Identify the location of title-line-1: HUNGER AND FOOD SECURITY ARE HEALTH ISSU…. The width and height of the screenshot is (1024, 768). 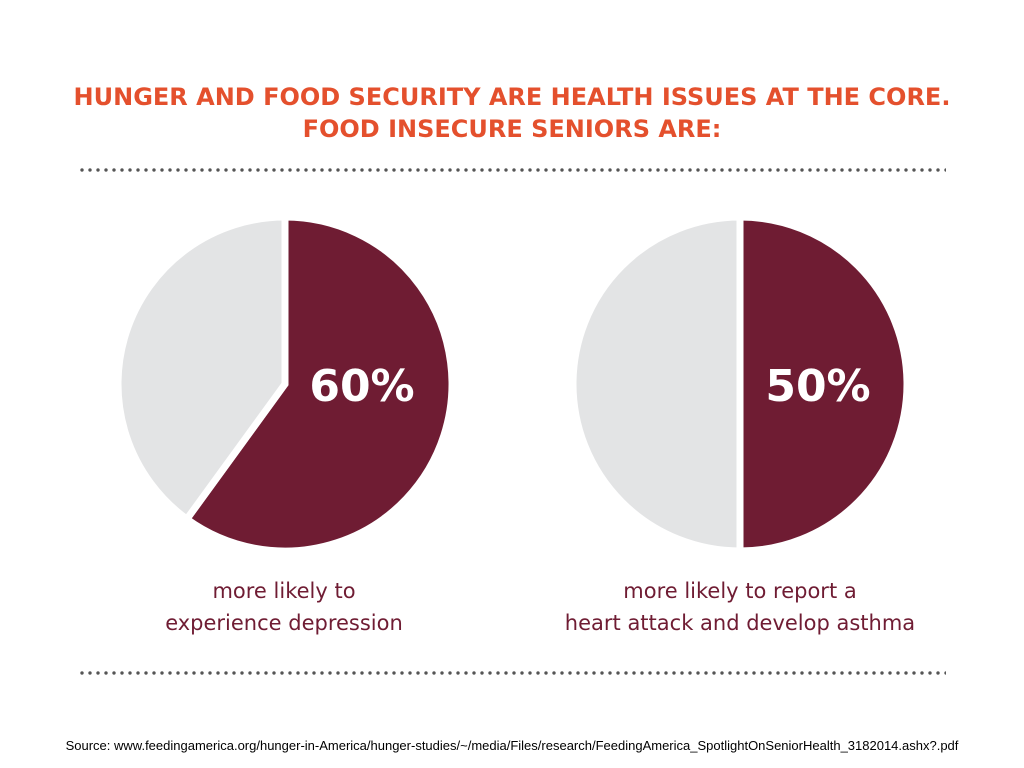
(512, 97).